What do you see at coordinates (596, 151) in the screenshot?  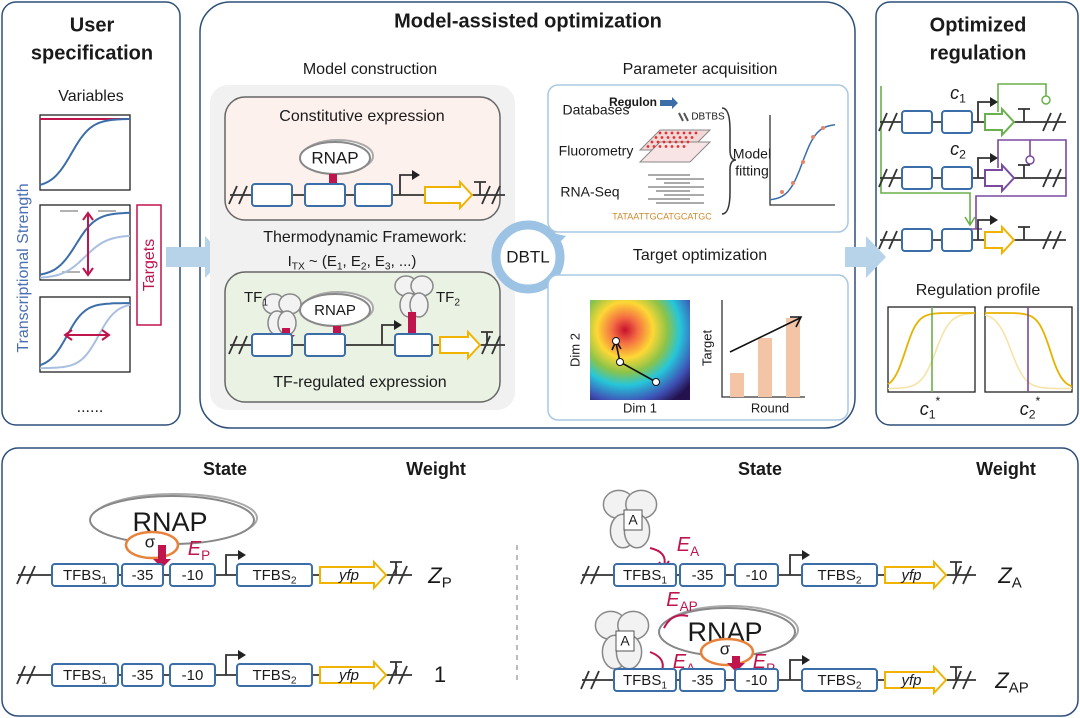 I see `source-label: Fluorometry` at bounding box center [596, 151].